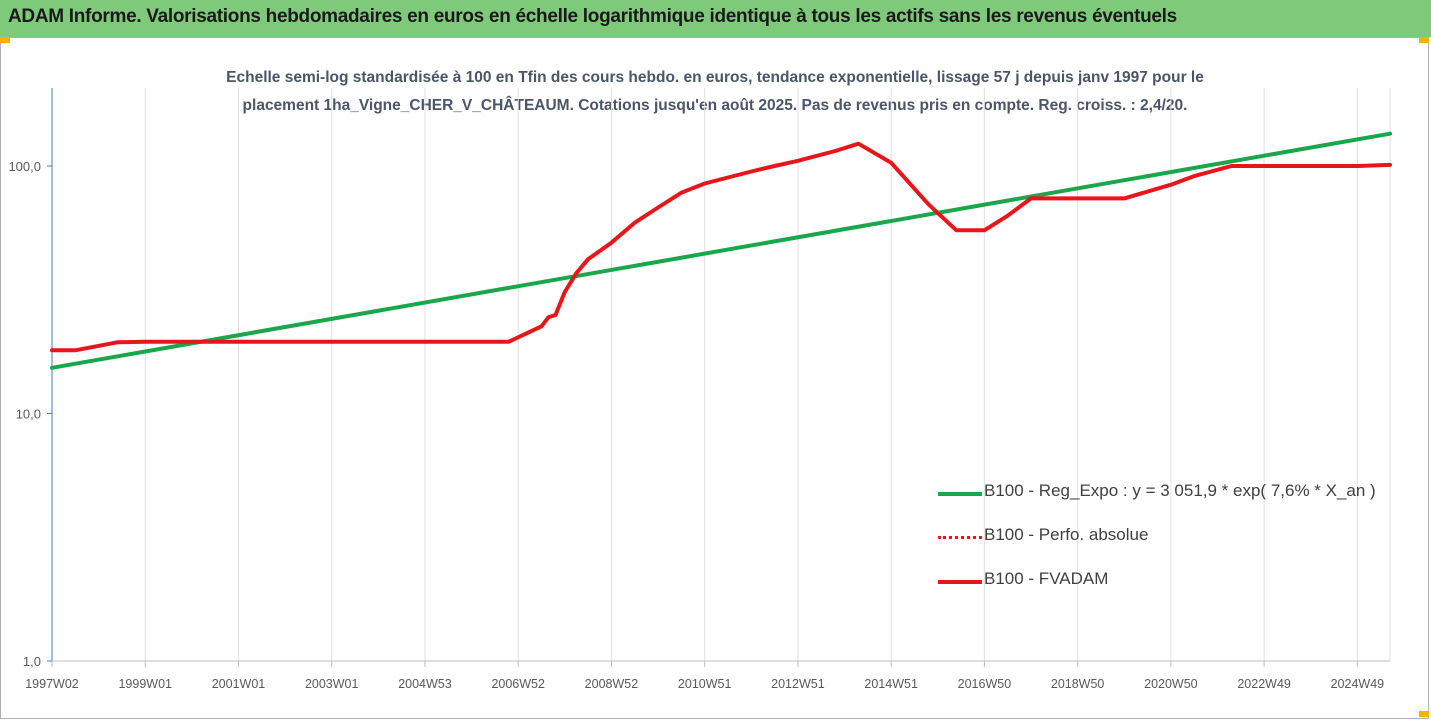 This screenshot has height=721, width=1431. Describe the element at coordinates (1264, 684) in the screenshot. I see `x-tick-label: 2022W49` at that location.